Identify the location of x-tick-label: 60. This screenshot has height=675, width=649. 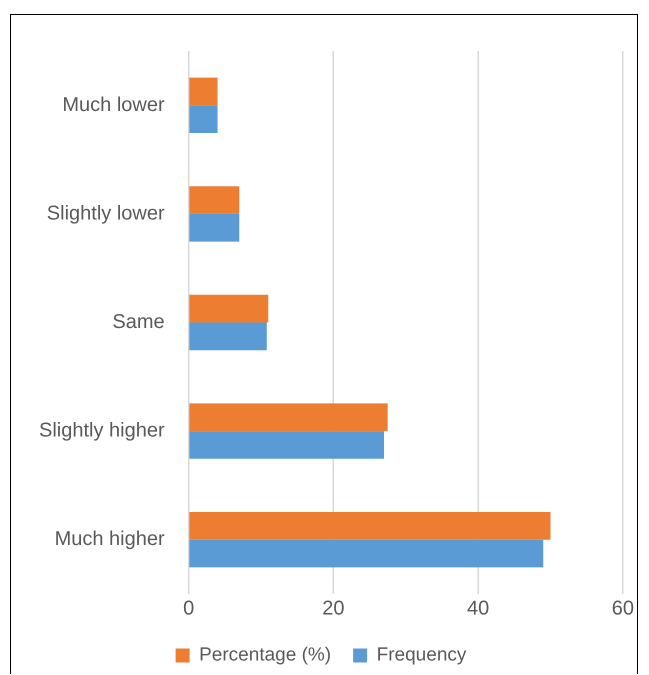
(623, 609).